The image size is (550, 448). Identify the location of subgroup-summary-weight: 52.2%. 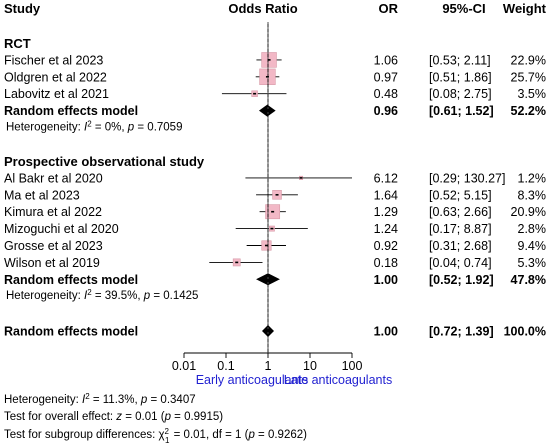
(528, 111).